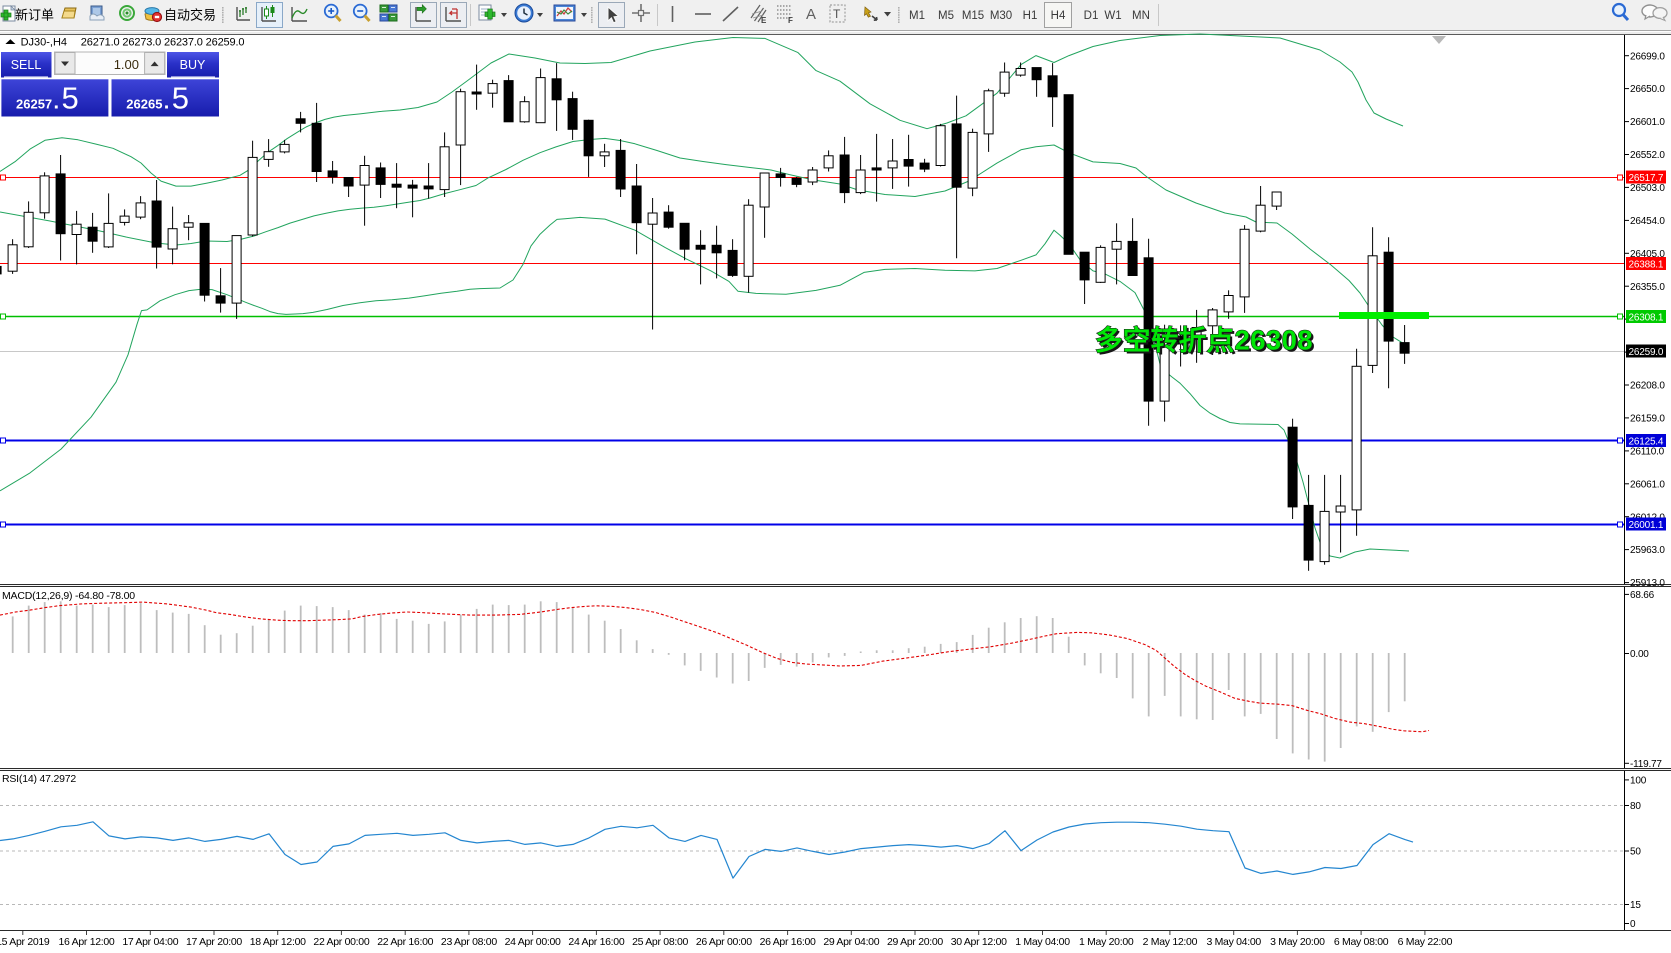  What do you see at coordinates (1646, 441) in the screenshot?
I see `svg-text: 26125.4` at bounding box center [1646, 441].